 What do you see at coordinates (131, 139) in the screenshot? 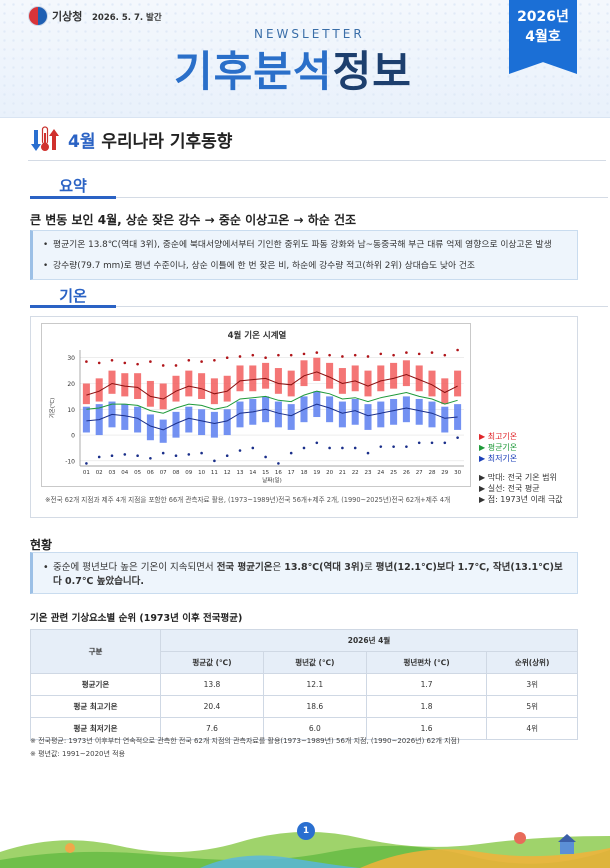
I see `section-title: 4월 우리나라 기후동향` at bounding box center [131, 139].